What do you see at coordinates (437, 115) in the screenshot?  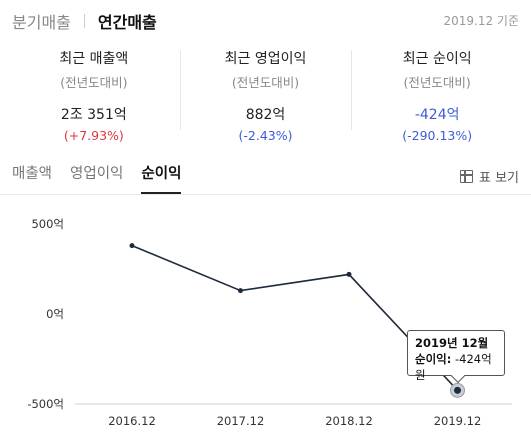 I see `metric-value: -424억` at bounding box center [437, 115].